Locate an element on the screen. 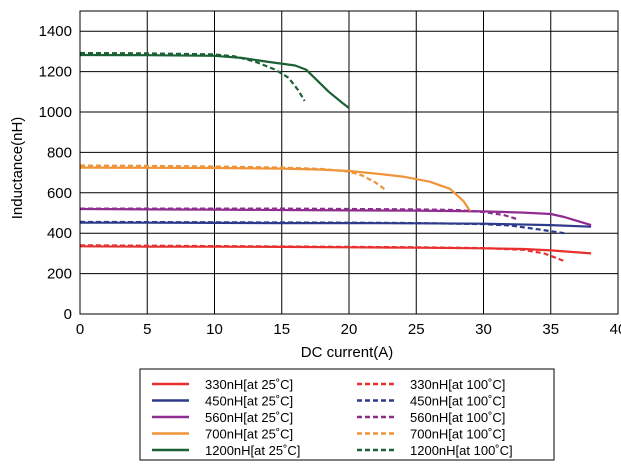  y-axis-ticks: 0 200 400 600 800 1000 1200 1400 is located at coordinates (55, 173).